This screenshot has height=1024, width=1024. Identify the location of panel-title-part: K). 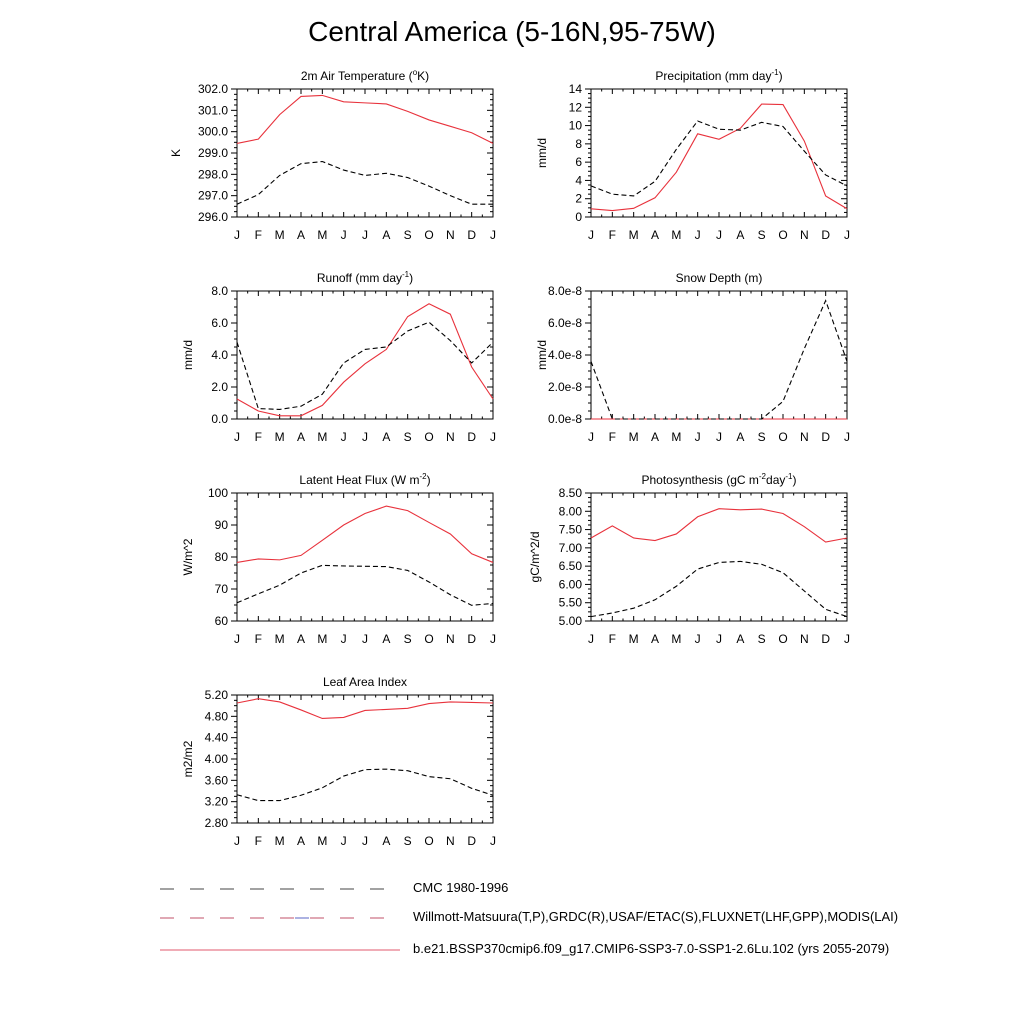
(423, 76).